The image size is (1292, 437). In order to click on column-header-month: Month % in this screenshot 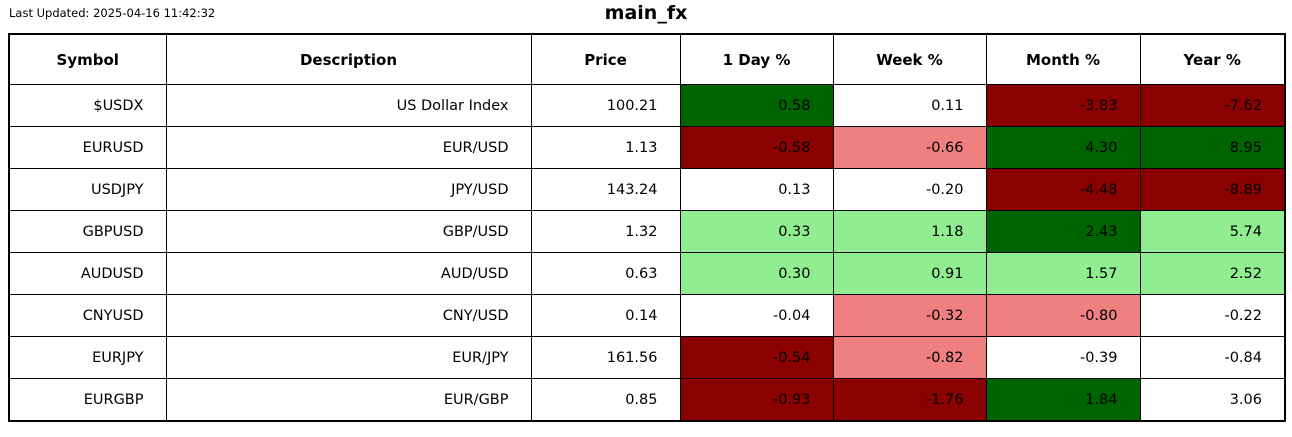, I will do `click(1063, 59)`.